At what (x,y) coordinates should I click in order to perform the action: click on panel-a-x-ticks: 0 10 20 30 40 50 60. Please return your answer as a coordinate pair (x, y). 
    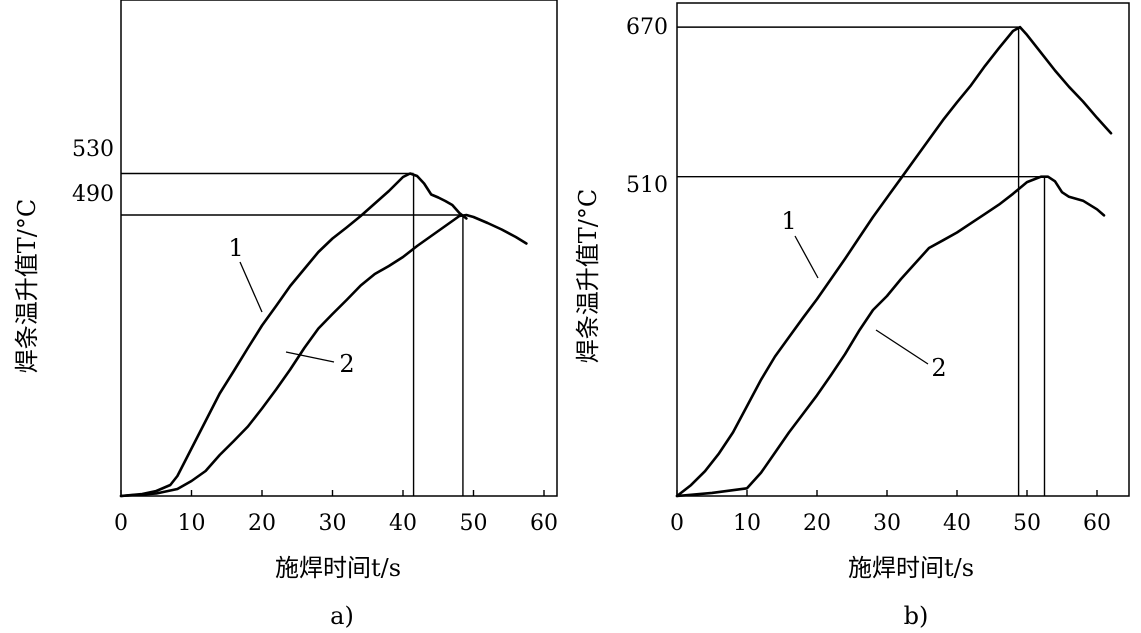
    Looking at the image, I should click on (336, 513).